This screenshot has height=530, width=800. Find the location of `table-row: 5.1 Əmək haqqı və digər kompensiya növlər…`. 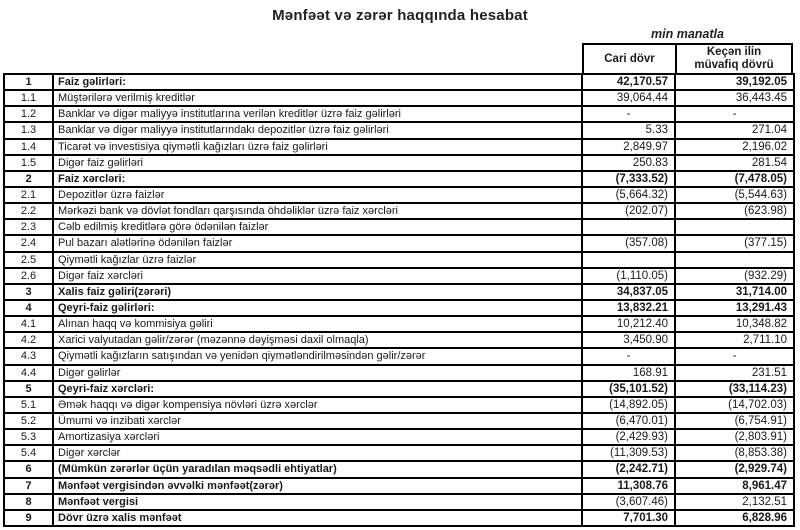

table-row: 5.1 Əmək haqqı və digər kompensiya növlər… is located at coordinates (399, 404).